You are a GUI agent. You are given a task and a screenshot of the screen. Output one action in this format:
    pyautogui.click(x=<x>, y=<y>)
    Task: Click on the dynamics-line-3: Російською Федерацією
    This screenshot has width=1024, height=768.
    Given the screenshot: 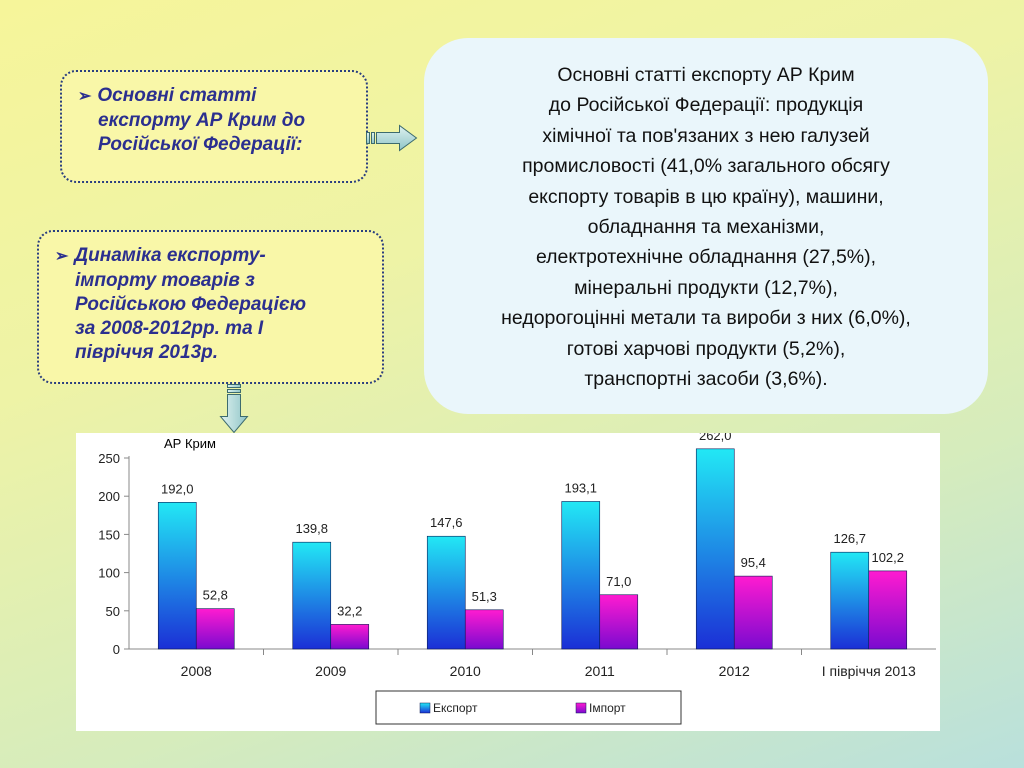 What is the action you would take?
    pyautogui.click(x=191, y=304)
    